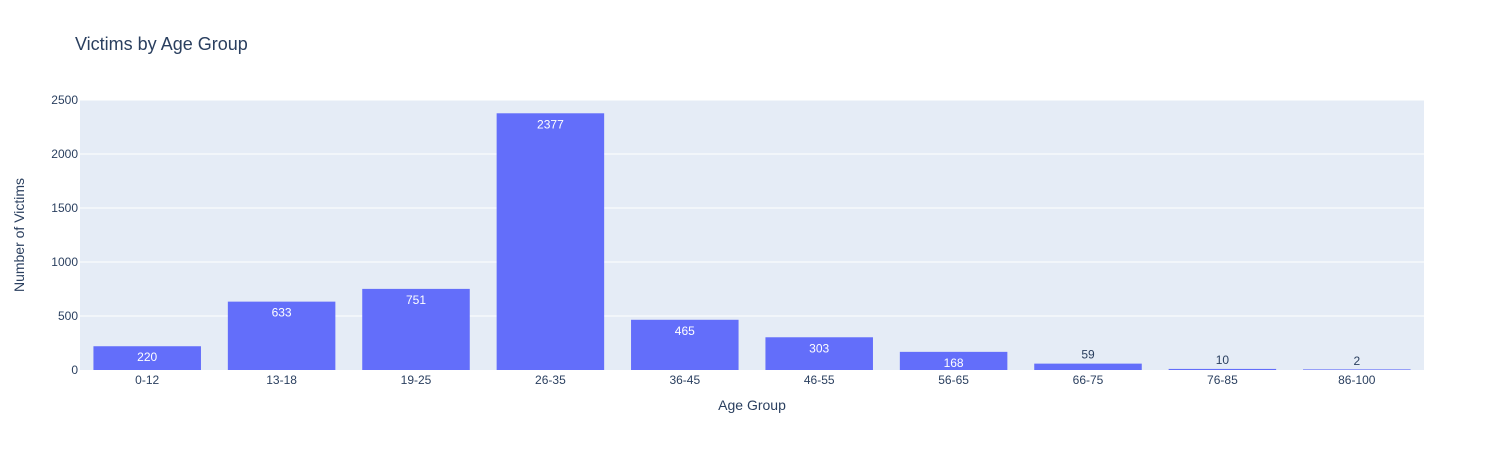  Describe the element at coordinates (1356, 361) in the screenshot. I see `bar-data-label: 2` at that location.